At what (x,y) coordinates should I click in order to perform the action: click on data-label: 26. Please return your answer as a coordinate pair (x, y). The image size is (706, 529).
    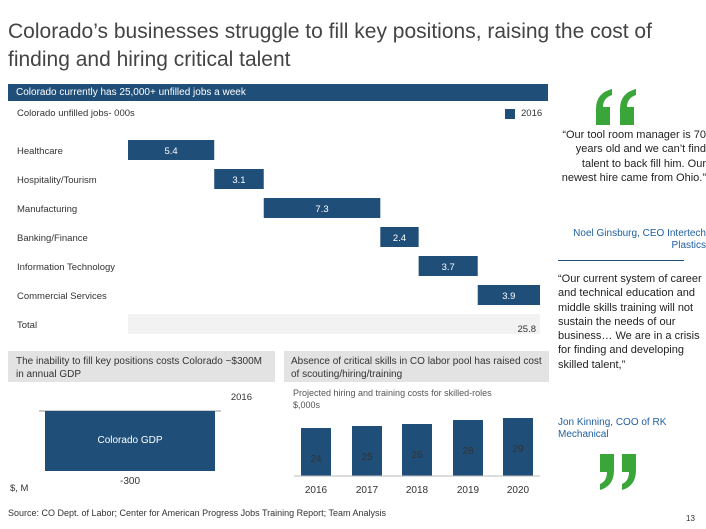
    Looking at the image, I should click on (417, 455).